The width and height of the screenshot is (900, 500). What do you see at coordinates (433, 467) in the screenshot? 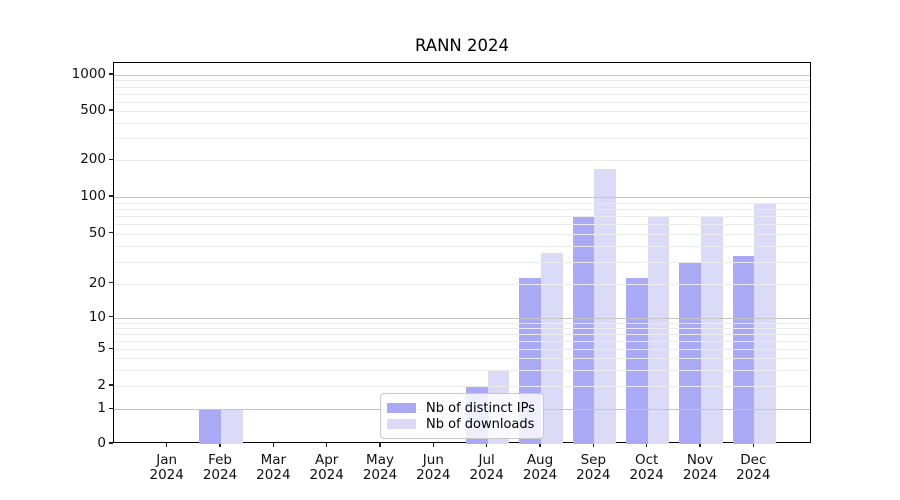
I see `x-tick-label-jun: Jun 2024` at bounding box center [433, 467].